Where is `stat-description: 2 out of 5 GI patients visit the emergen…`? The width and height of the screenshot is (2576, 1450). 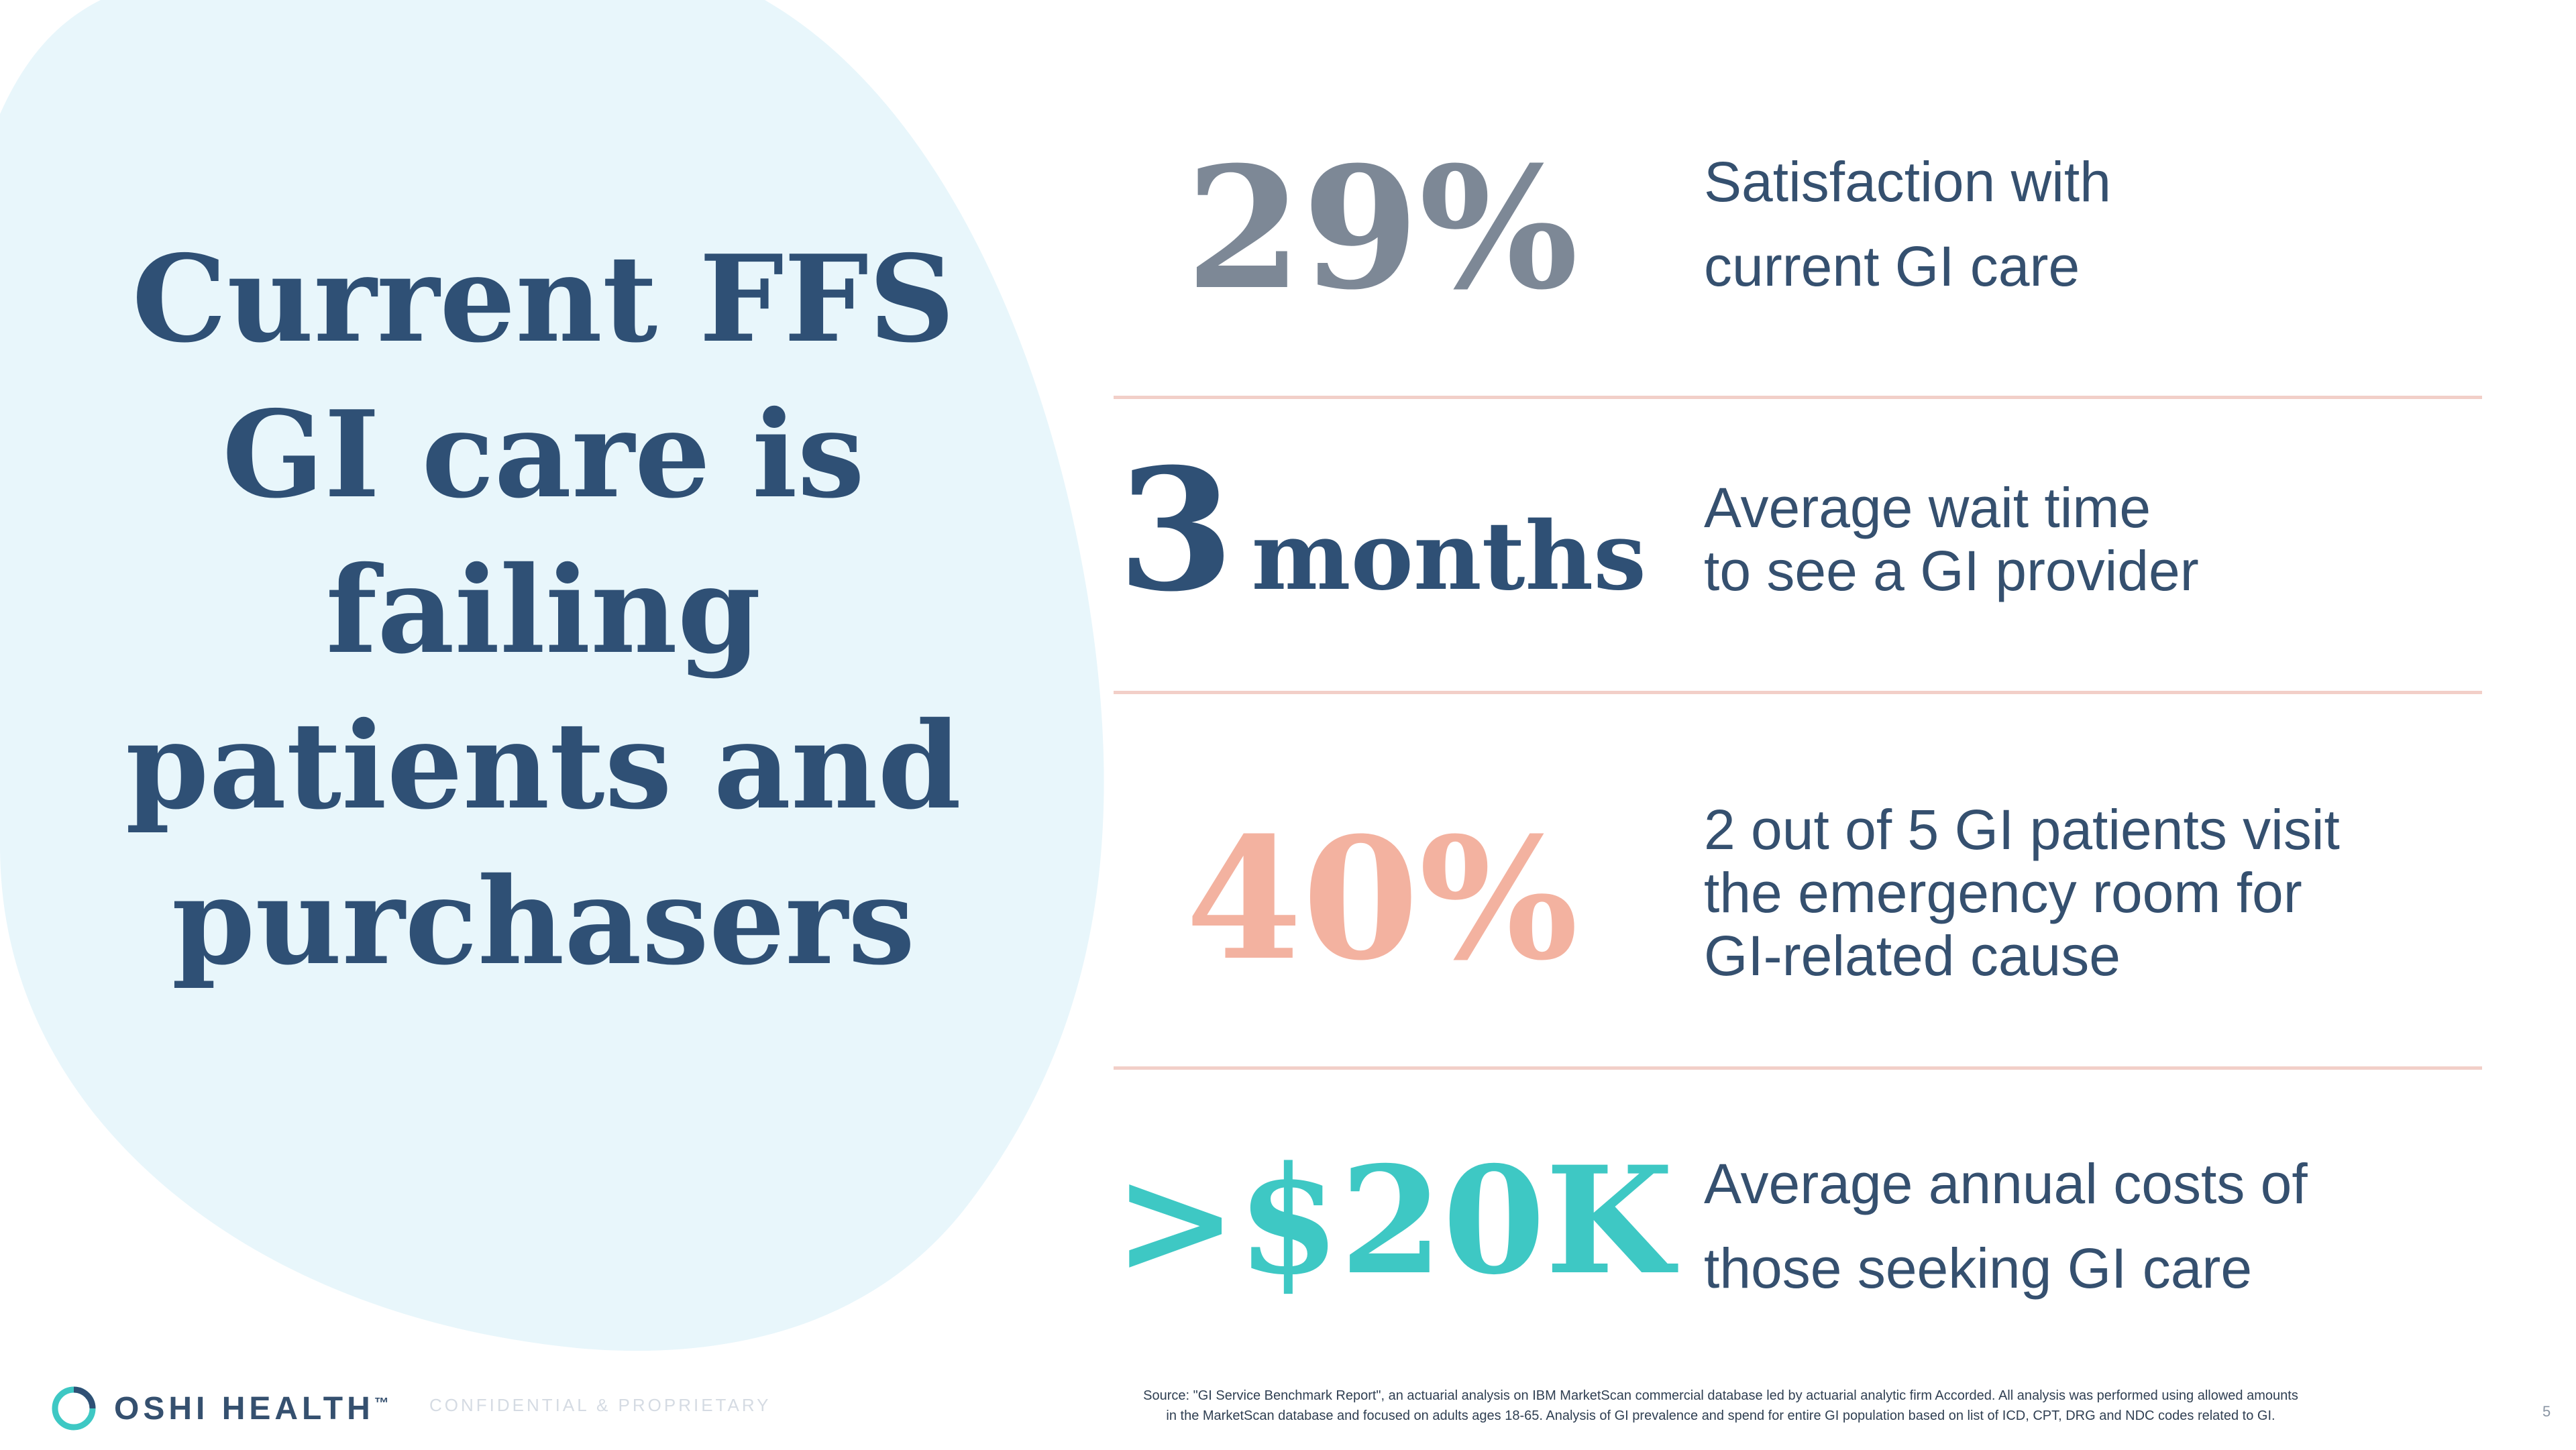
stat-description: 2 out of 5 GI patients visit the emergen… is located at coordinates (2106, 892).